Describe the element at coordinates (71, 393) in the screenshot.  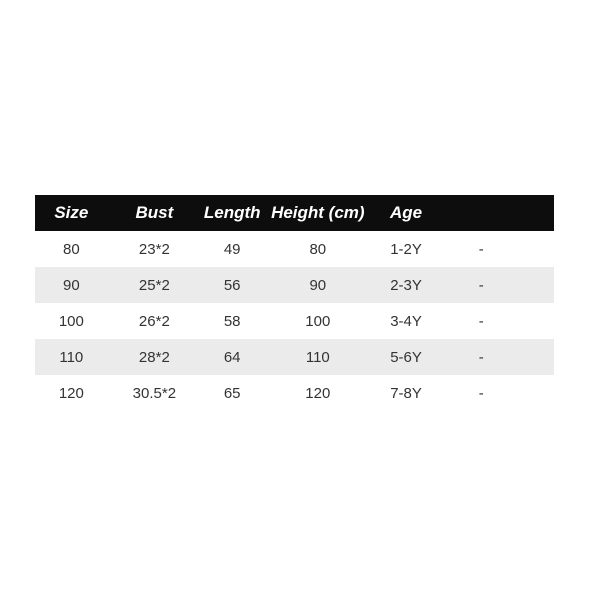
I see `table-cell-size: 120` at that location.